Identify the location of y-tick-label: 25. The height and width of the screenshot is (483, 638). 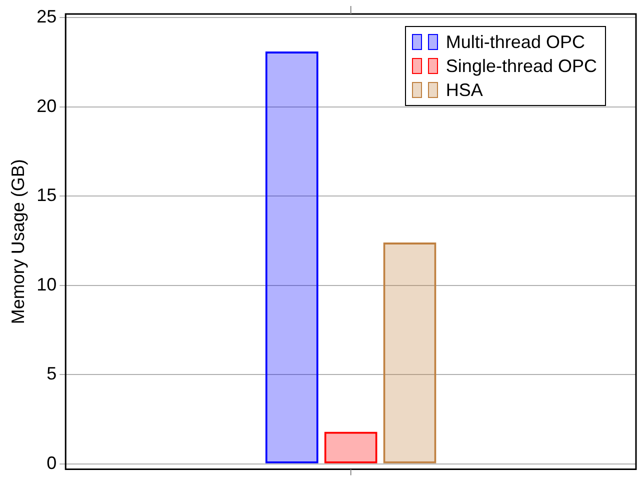
(46, 16).